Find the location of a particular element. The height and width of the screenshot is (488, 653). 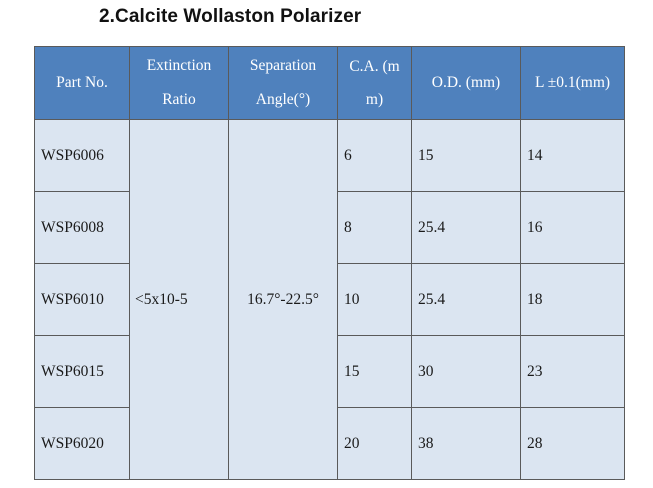

cell-clear-aperture: 20 is located at coordinates (374, 443).